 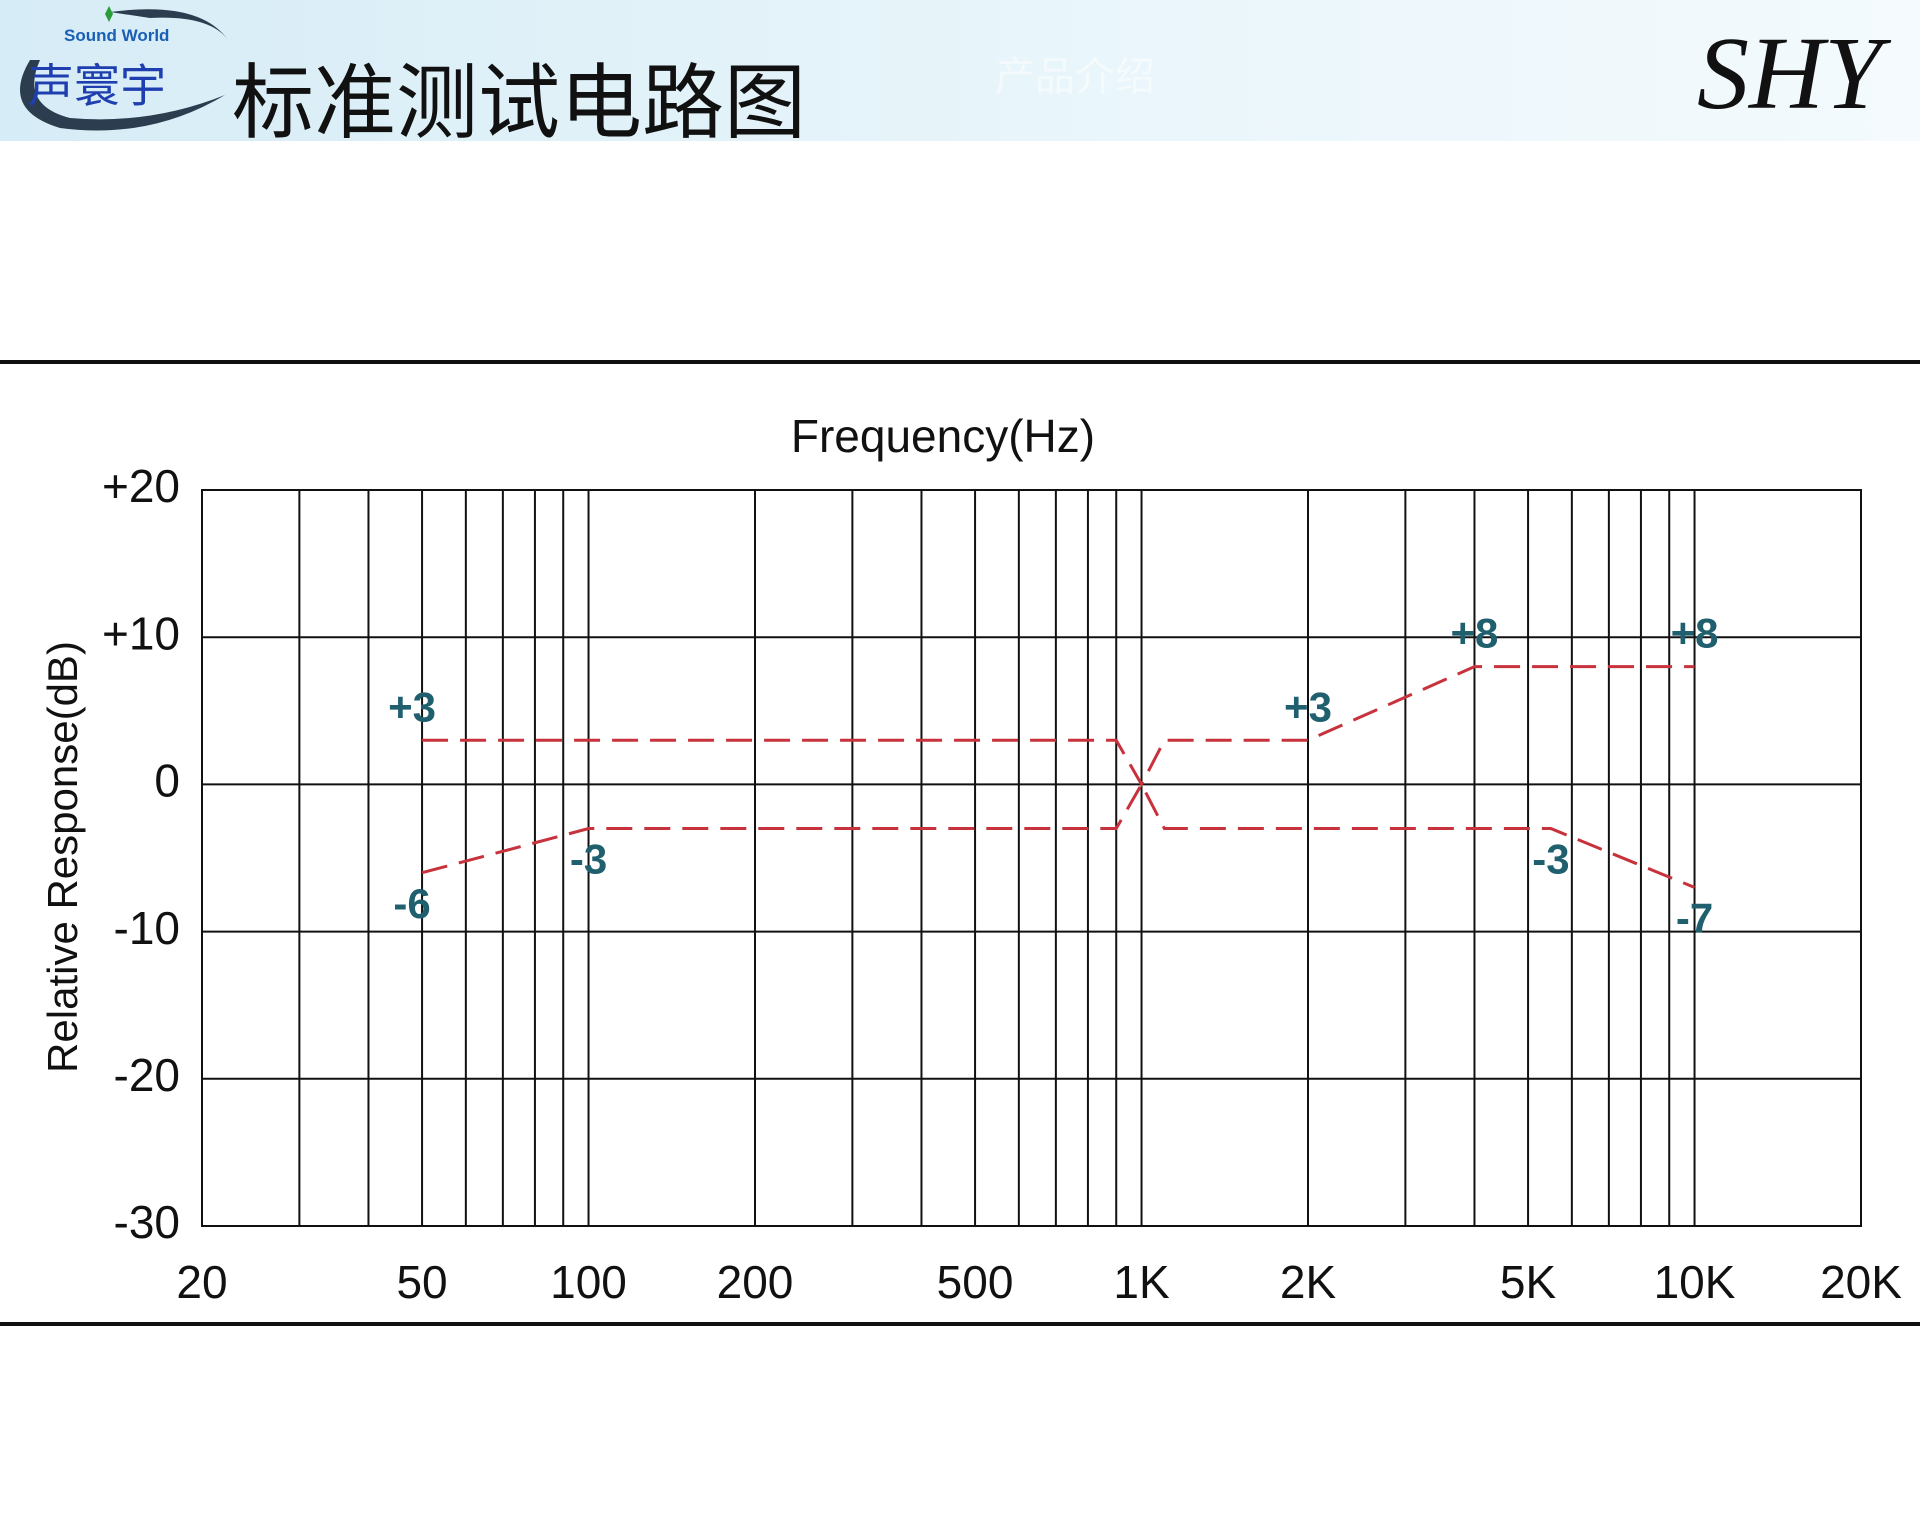 What do you see at coordinates (1528, 1282) in the screenshot?
I see `x-tick-label: 5K` at bounding box center [1528, 1282].